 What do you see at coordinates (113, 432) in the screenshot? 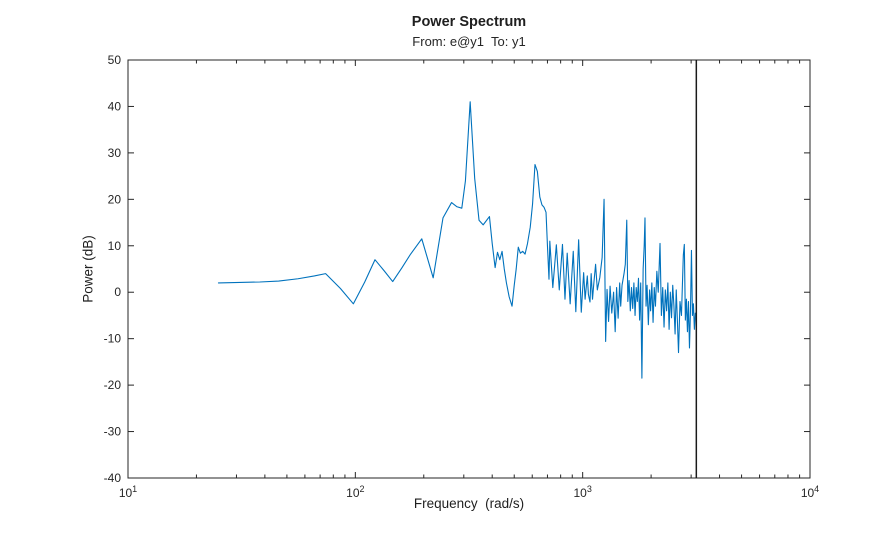
I see `y-tick-label: -30` at bounding box center [113, 432].